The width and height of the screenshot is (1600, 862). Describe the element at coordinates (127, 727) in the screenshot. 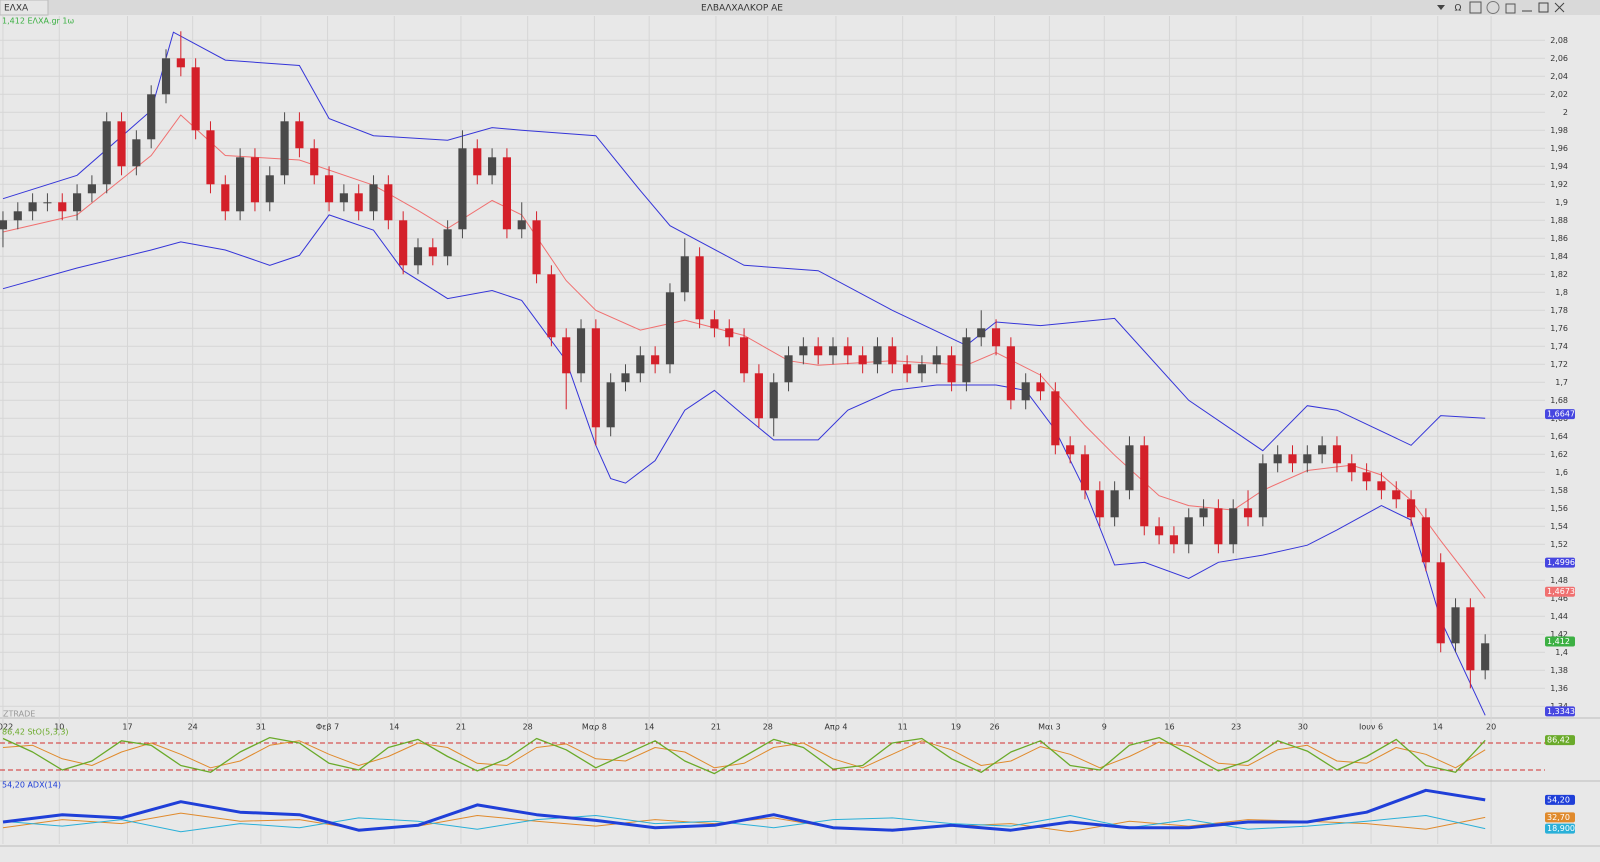

I see `x-tick-label: 17` at that location.